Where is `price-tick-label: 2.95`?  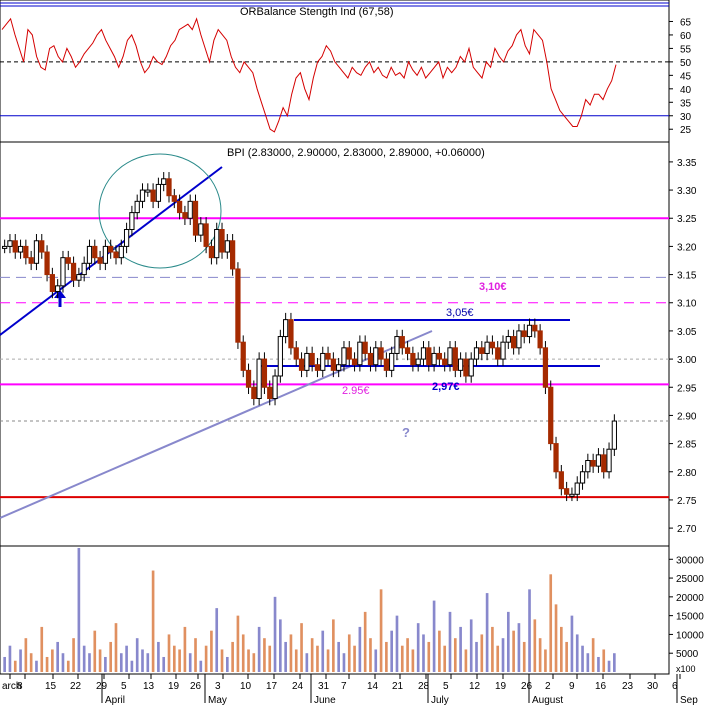 price-tick-label: 2.95 is located at coordinates (687, 388).